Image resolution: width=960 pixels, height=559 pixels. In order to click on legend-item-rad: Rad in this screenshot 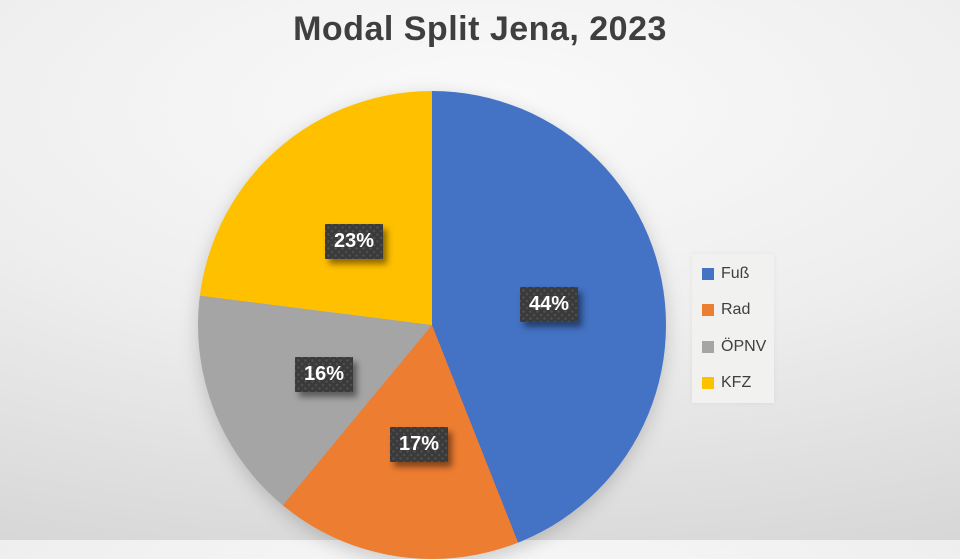, I will do `click(733, 310)`.